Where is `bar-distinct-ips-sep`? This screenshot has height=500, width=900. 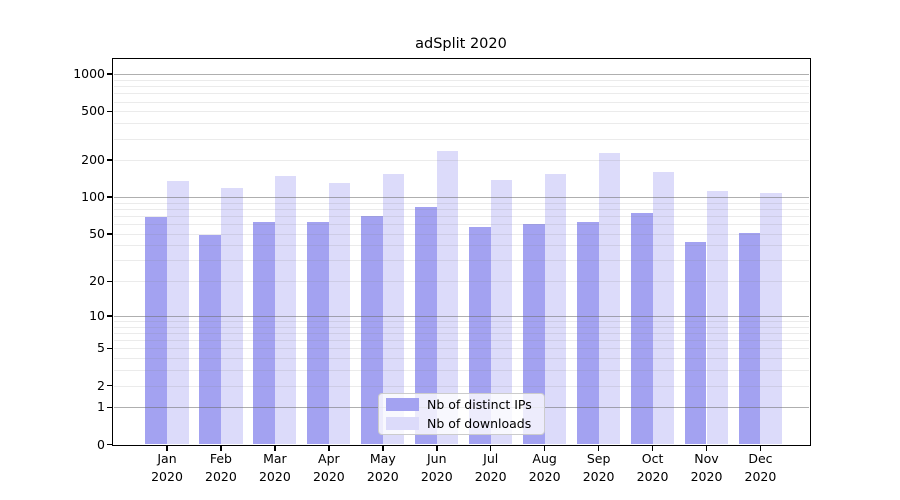
bar-distinct-ips-sep is located at coordinates (588, 333).